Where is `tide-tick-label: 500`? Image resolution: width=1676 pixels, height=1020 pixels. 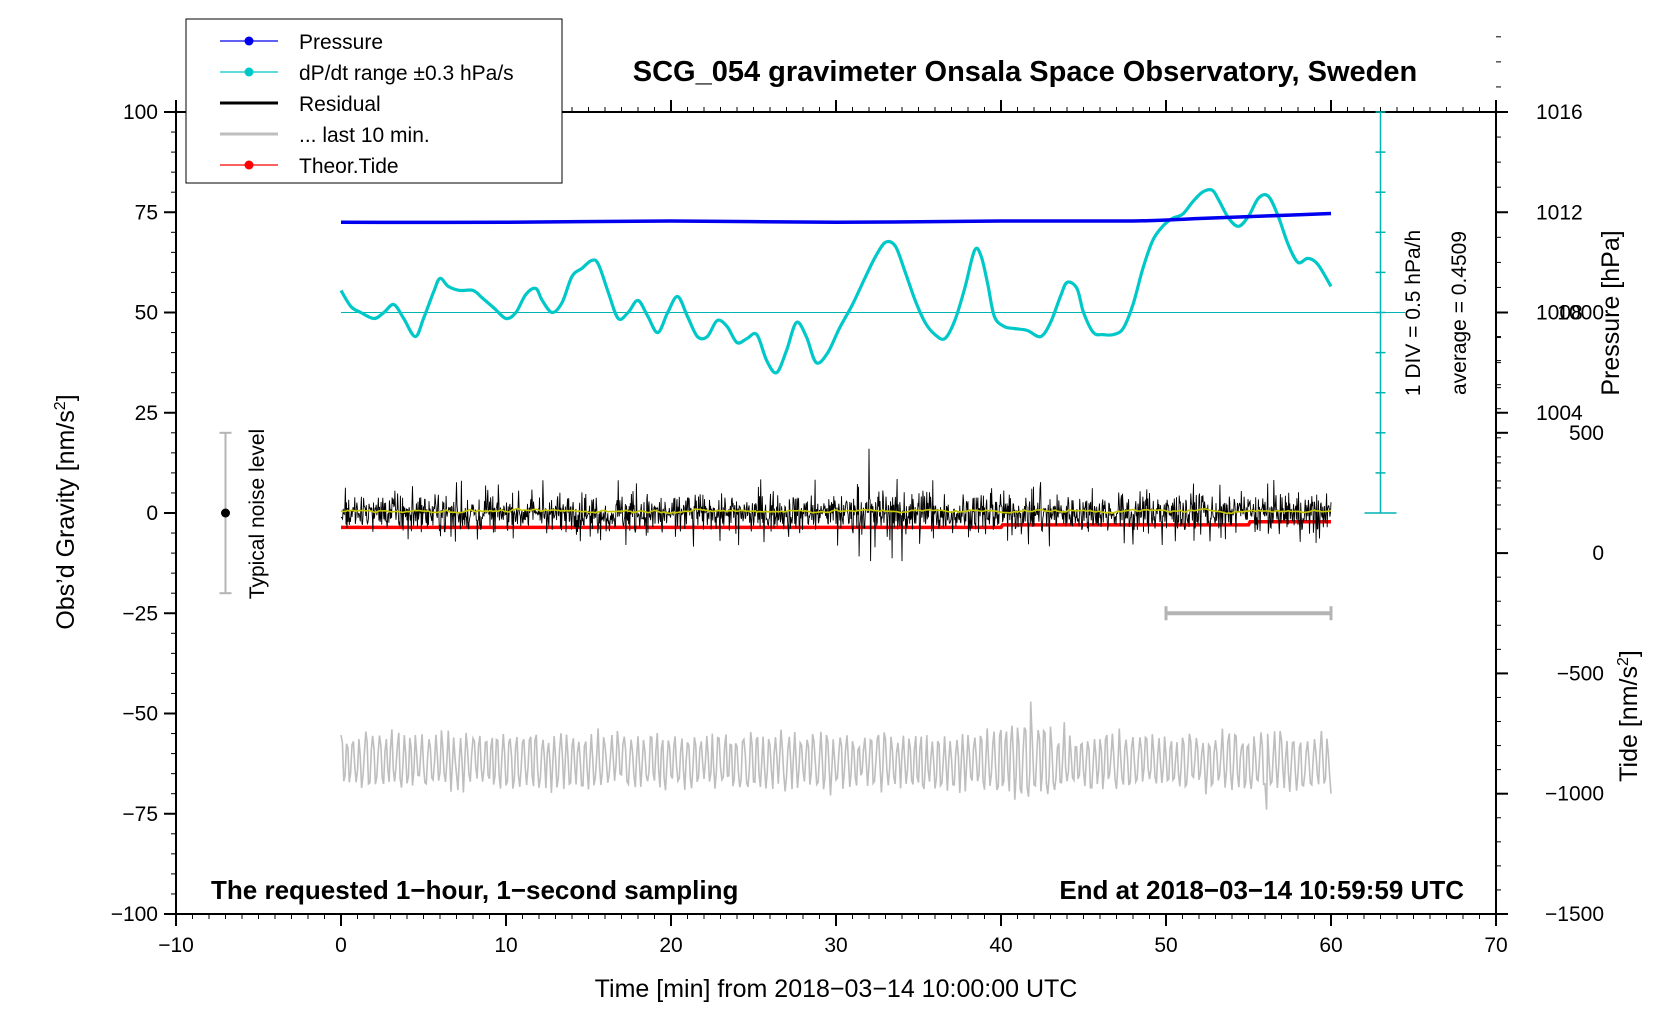
tide-tick-label: 500 is located at coordinates (1586, 433).